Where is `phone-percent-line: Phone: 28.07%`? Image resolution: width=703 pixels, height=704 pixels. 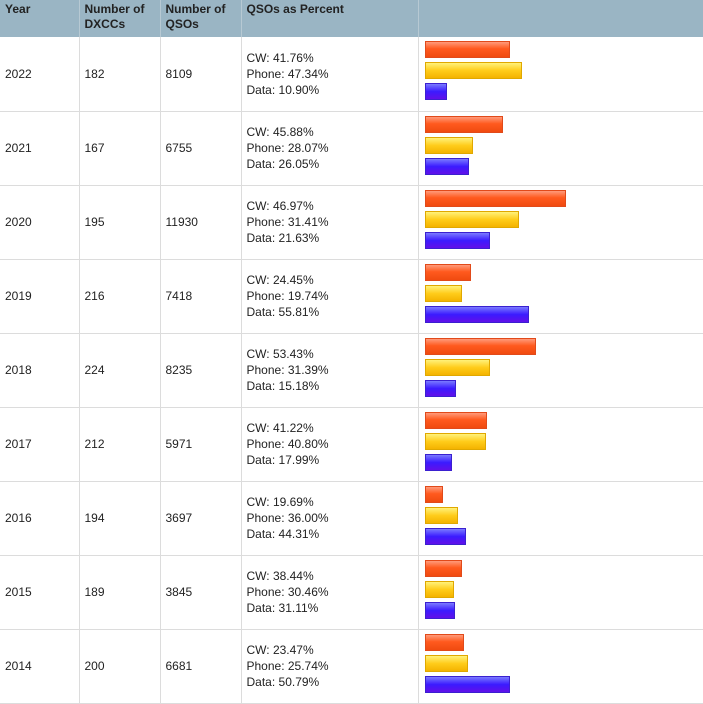
phone-percent-line: Phone: 28.07% is located at coordinates (330, 148).